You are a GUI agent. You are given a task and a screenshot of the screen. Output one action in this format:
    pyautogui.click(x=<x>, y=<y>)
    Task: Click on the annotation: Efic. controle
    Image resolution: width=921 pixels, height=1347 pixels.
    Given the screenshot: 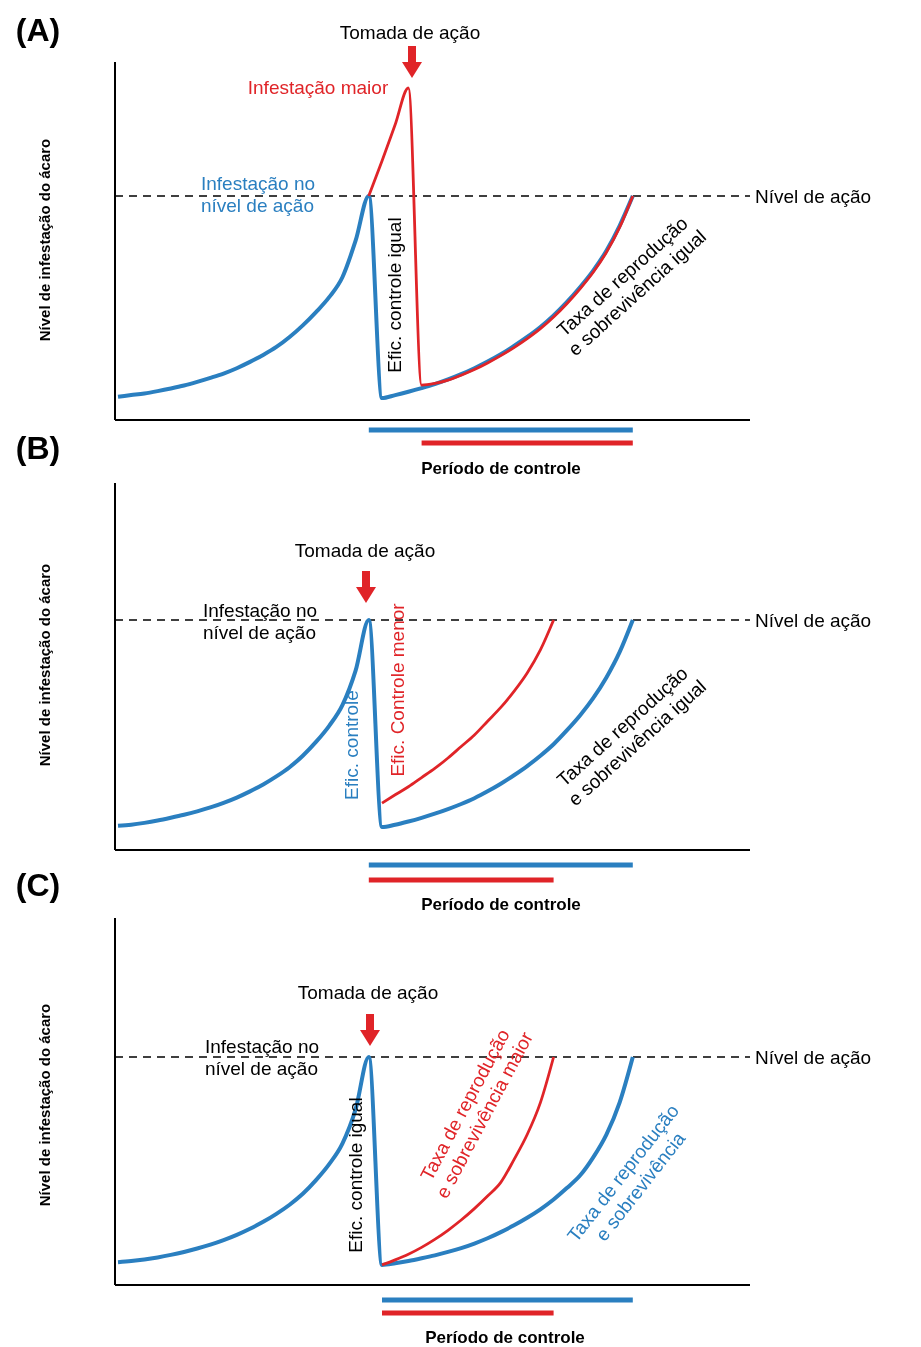 What is the action you would take?
    pyautogui.click(x=352, y=745)
    